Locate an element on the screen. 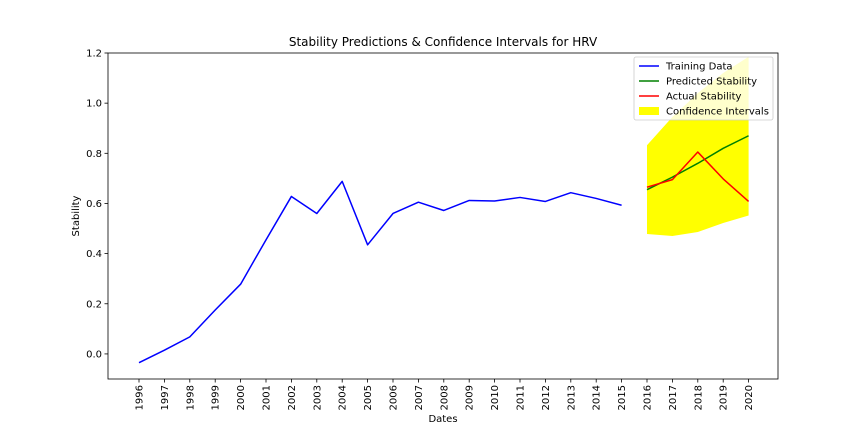  legend-label: Actual Stability is located at coordinates (704, 97).